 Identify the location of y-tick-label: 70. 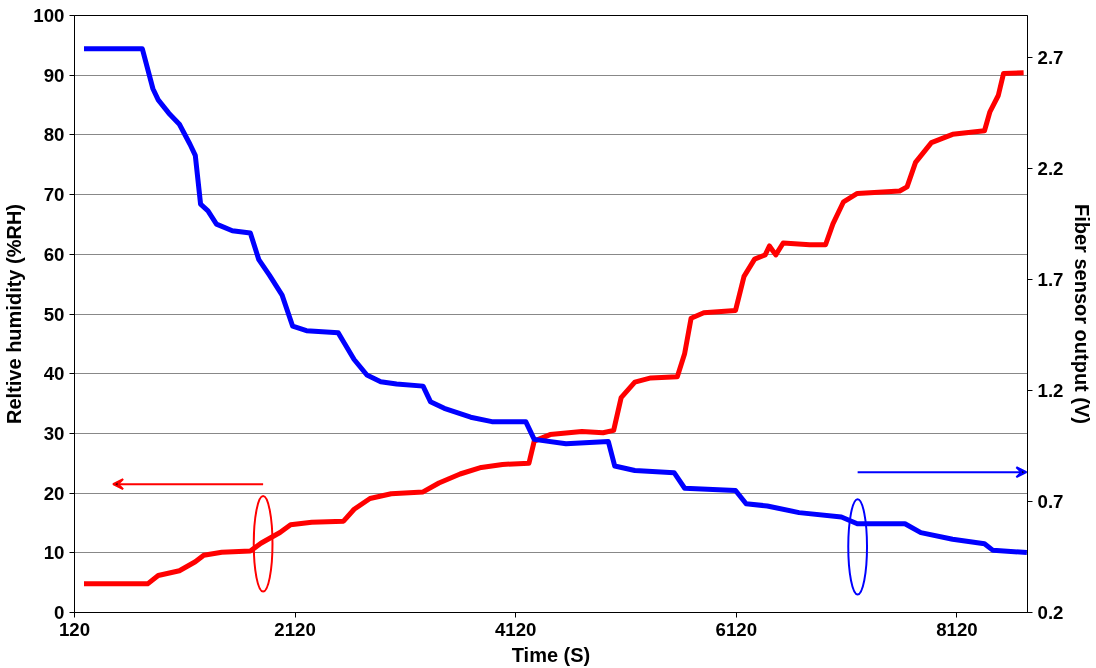
(54, 195).